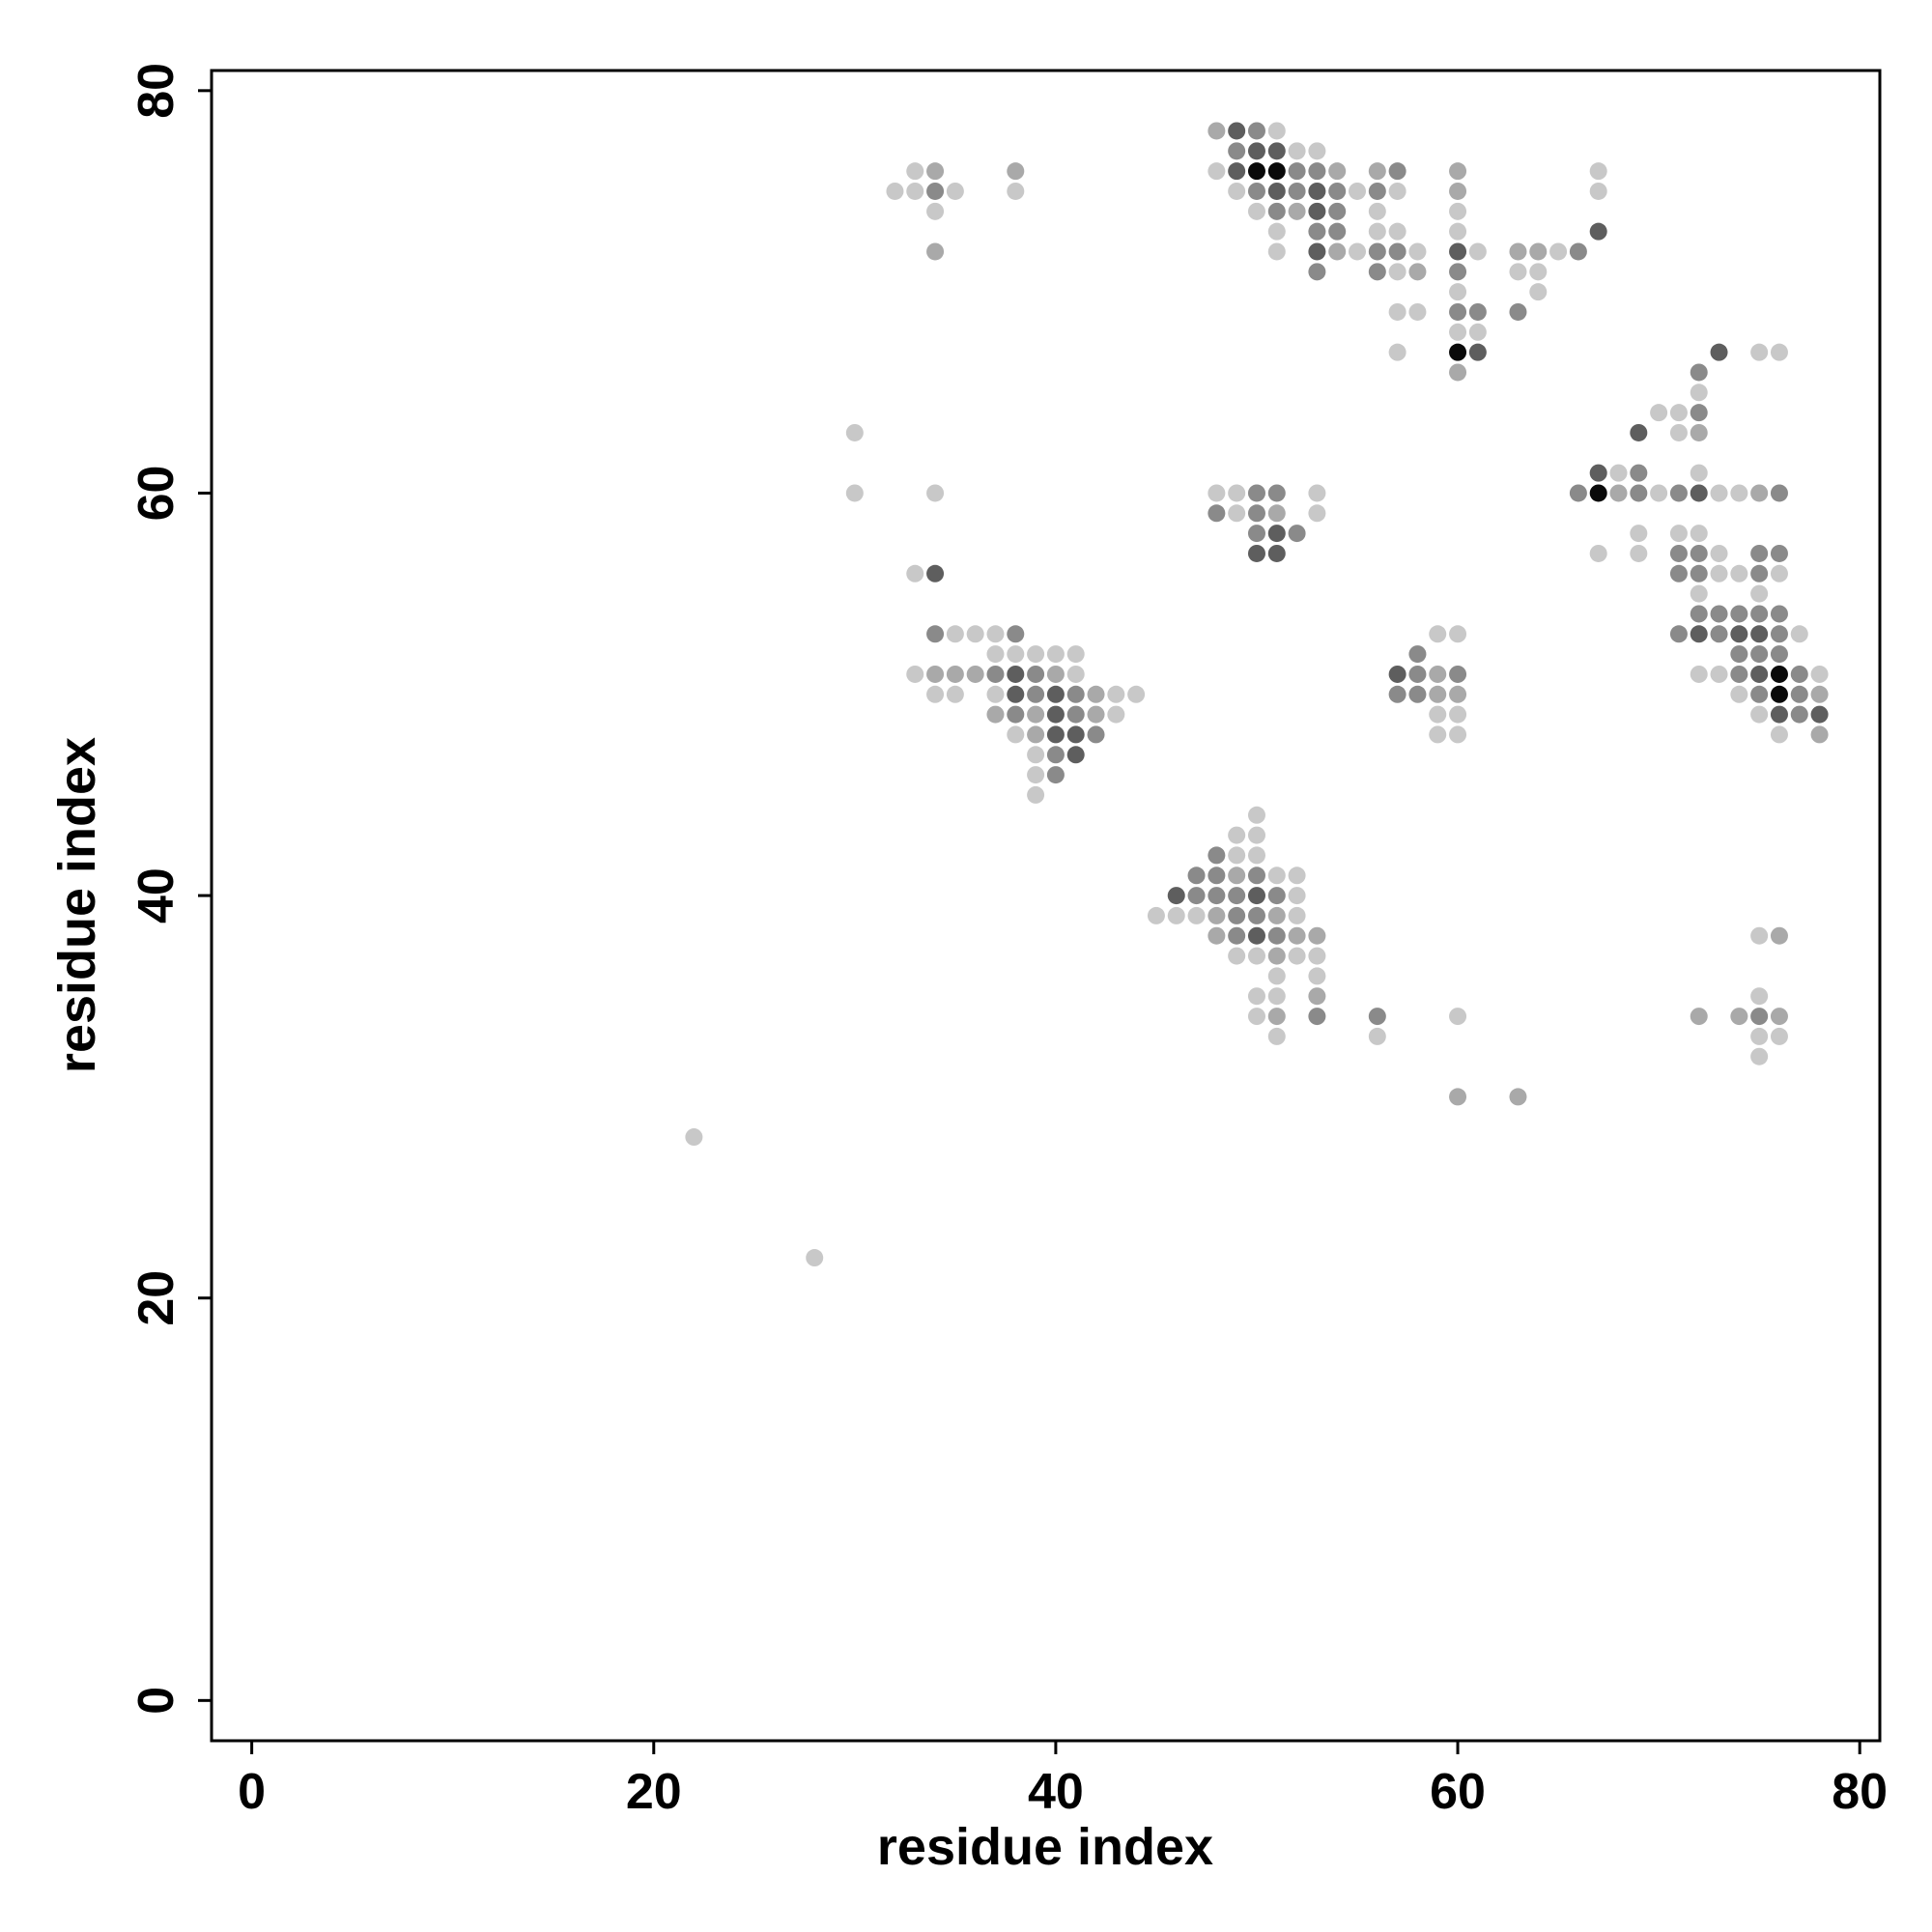 This screenshot has width=1932, height=1932. I want to click on x-tick-label: 80, so click(1860, 1792).